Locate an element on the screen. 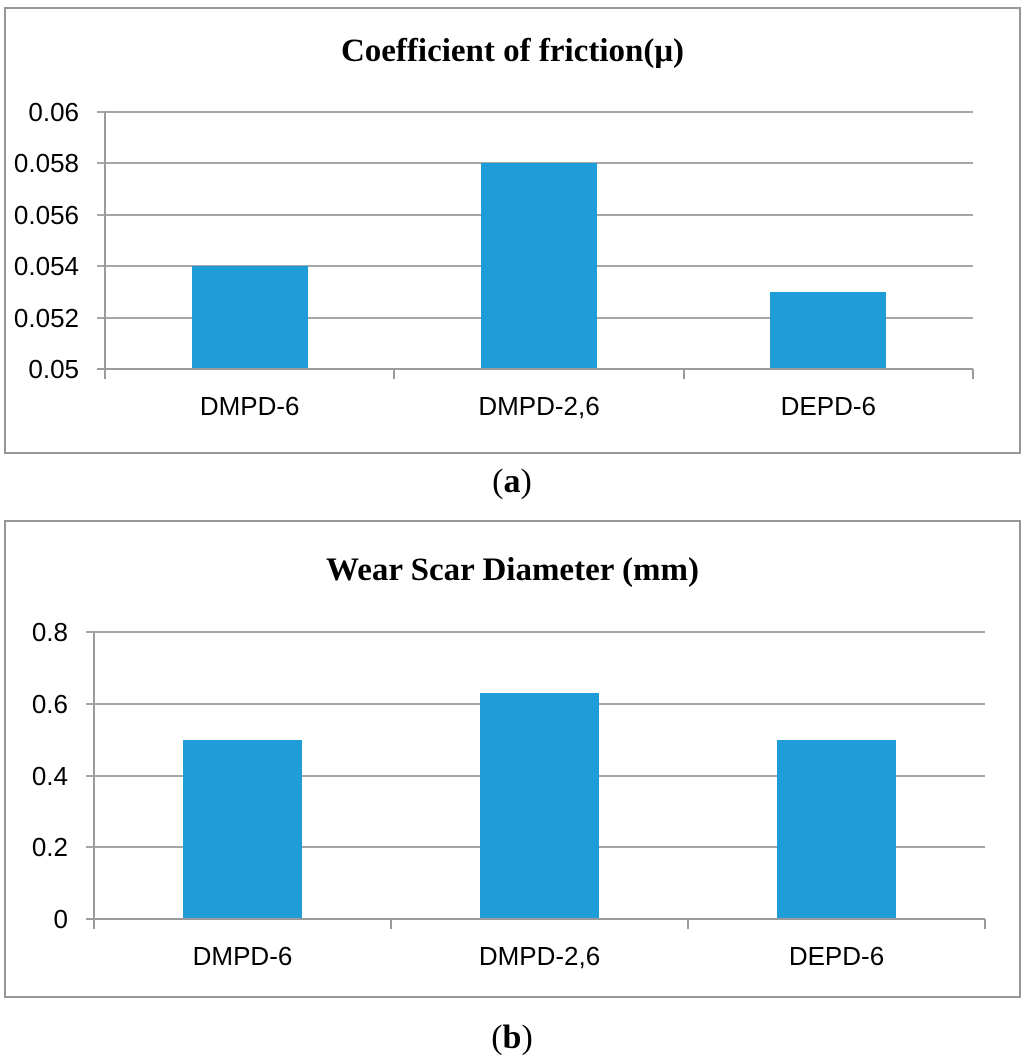 This screenshot has height=1062, width=1024. caption-a-letter: a is located at coordinates (512, 481).